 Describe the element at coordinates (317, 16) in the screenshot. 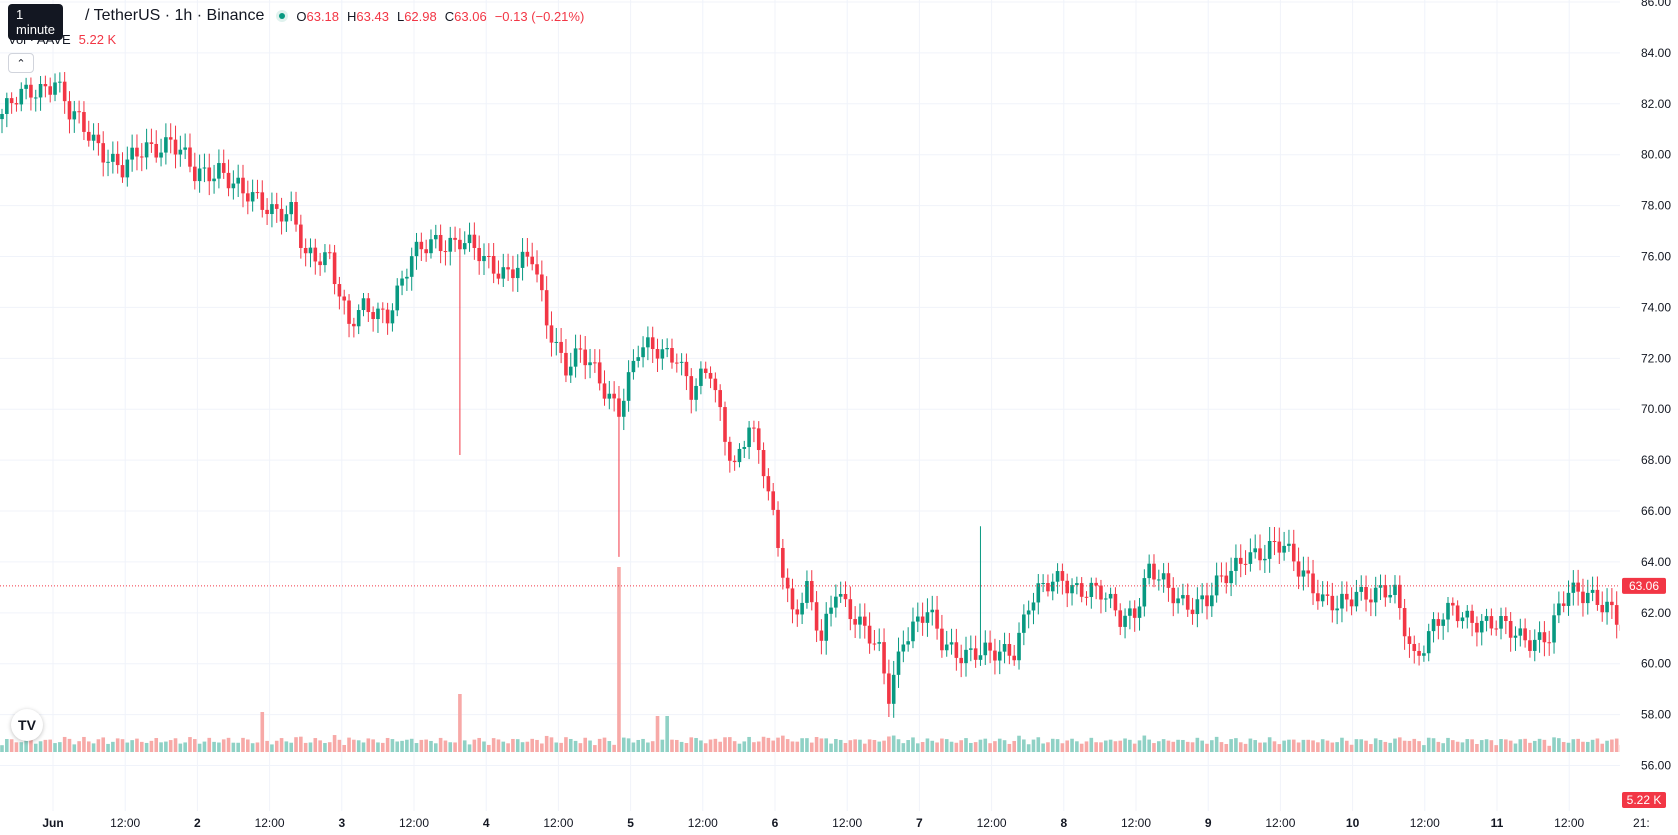

I see `ohlc-item: O63.18` at that location.